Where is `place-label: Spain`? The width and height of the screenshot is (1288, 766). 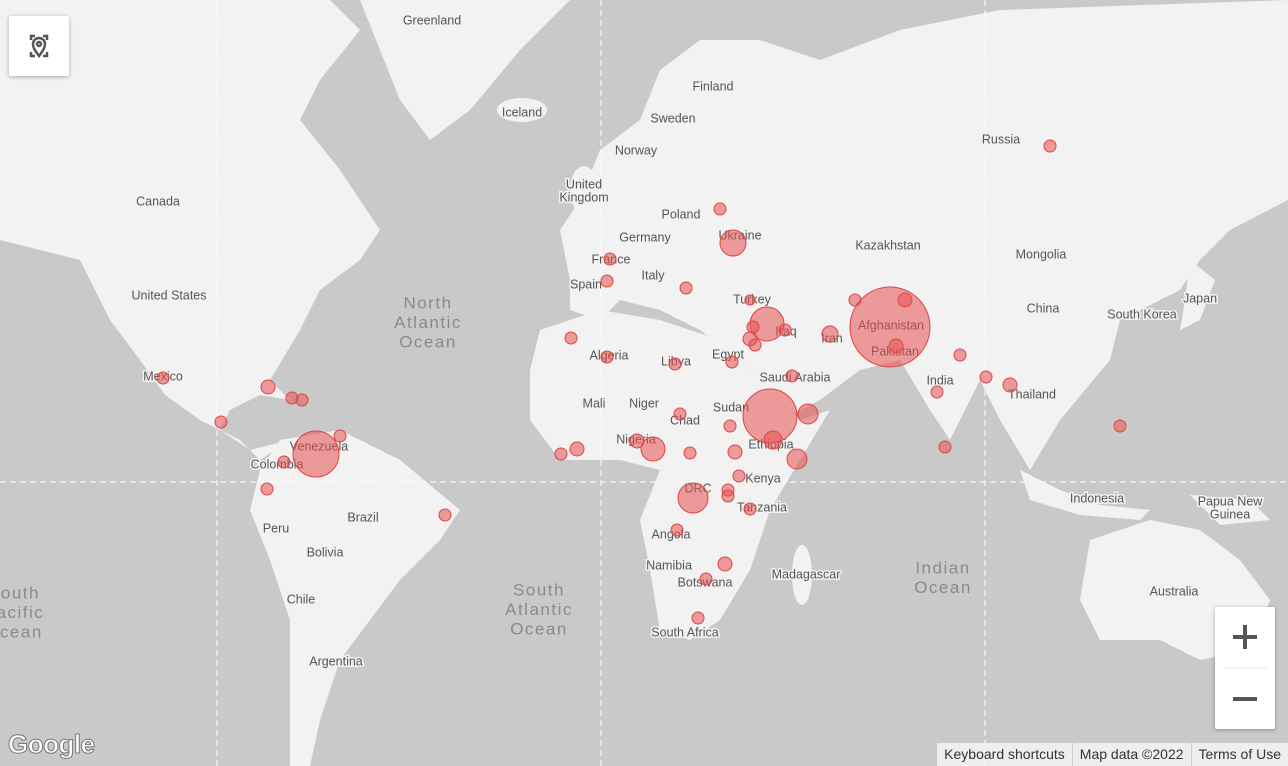 place-label: Spain is located at coordinates (586, 284).